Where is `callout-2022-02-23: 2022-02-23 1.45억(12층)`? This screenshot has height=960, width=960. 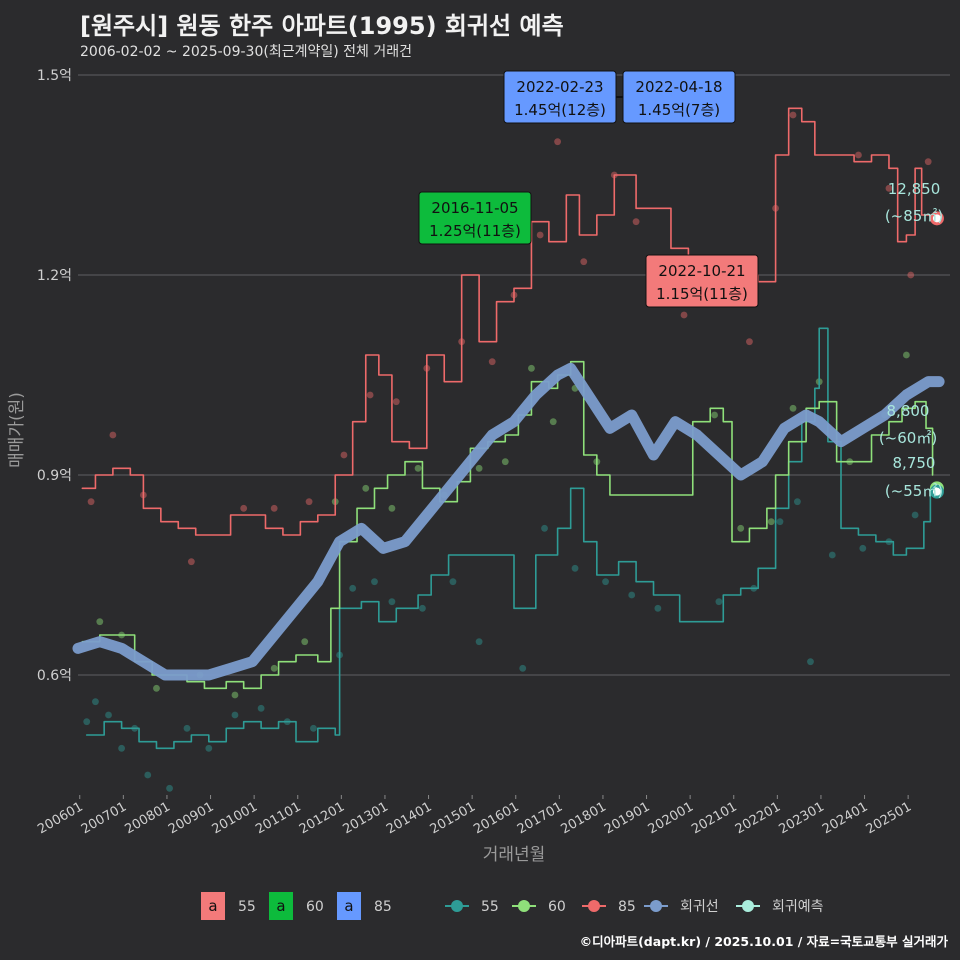 callout-2022-02-23: 2022-02-23 1.45억(12층) is located at coordinates (560, 97).